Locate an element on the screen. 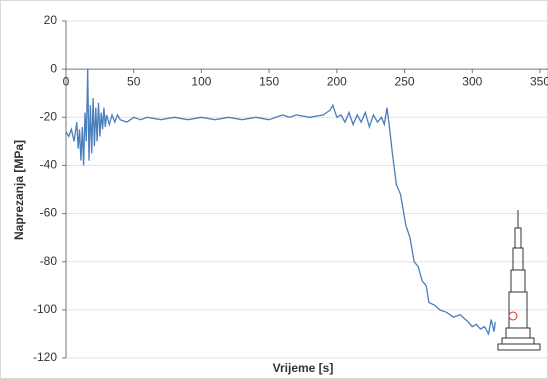 The width and height of the screenshot is (548, 379). x-tick-label: 350 is located at coordinates (539, 81).